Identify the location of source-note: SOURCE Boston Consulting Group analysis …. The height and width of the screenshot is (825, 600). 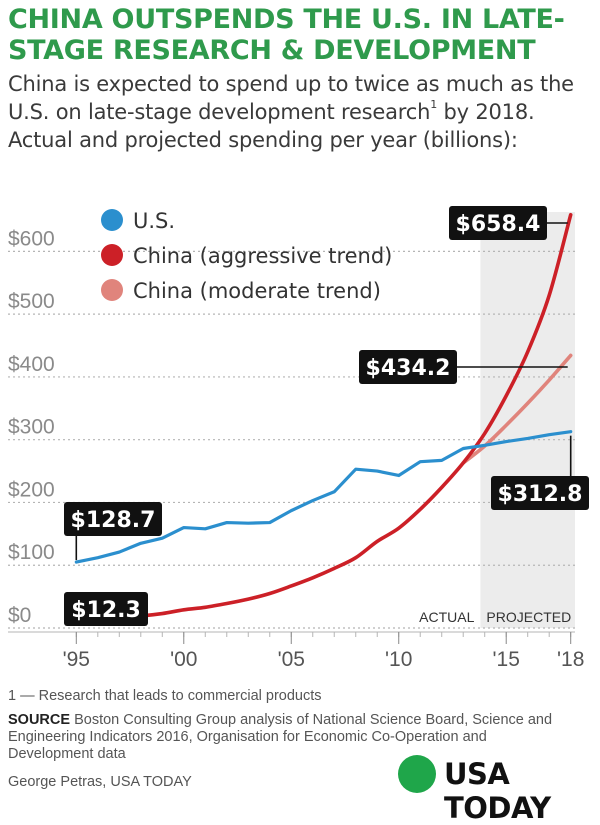
(288, 737).